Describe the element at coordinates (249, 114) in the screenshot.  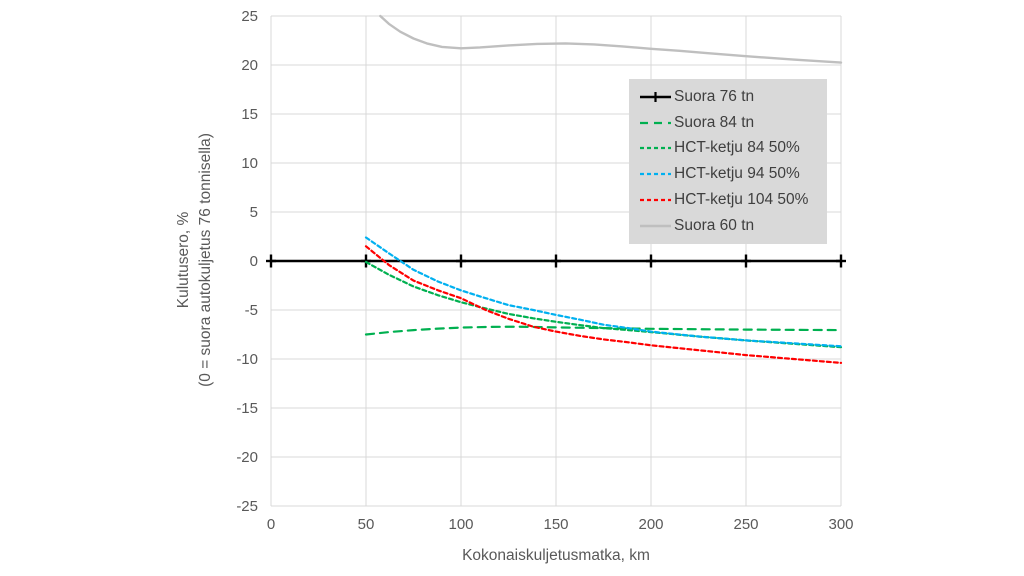
I see `y-tick-label-15: 15` at that location.